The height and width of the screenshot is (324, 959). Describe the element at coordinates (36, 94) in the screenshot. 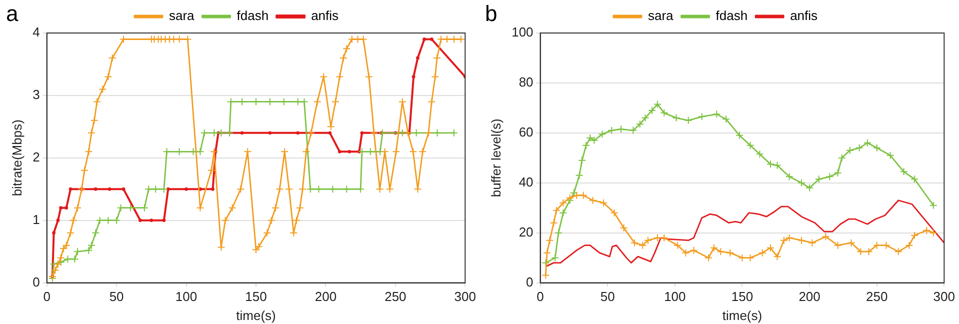

I see `y-tick-label: 3` at that location.